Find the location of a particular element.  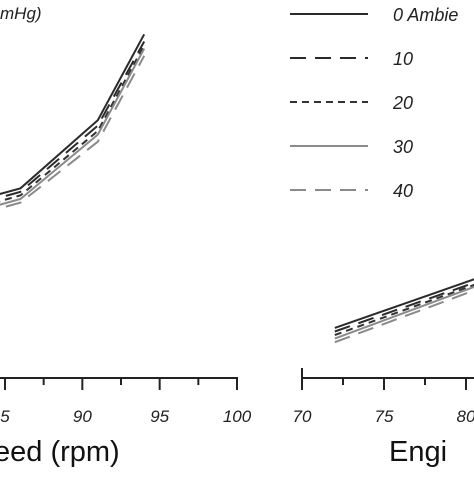

right-panel: 70 75 80 is located at coordinates (383, 352).